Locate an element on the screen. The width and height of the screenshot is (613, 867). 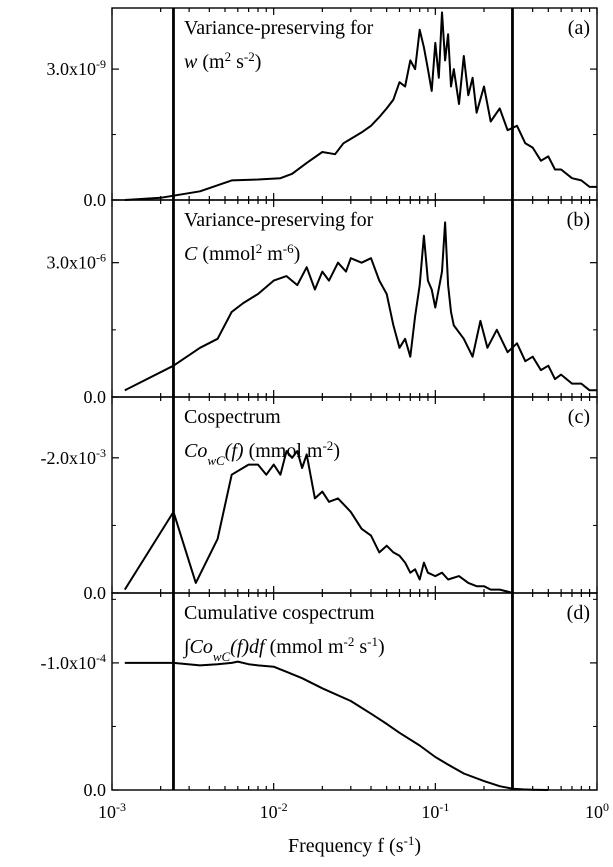
series-line-d is located at coordinates (336, 725).